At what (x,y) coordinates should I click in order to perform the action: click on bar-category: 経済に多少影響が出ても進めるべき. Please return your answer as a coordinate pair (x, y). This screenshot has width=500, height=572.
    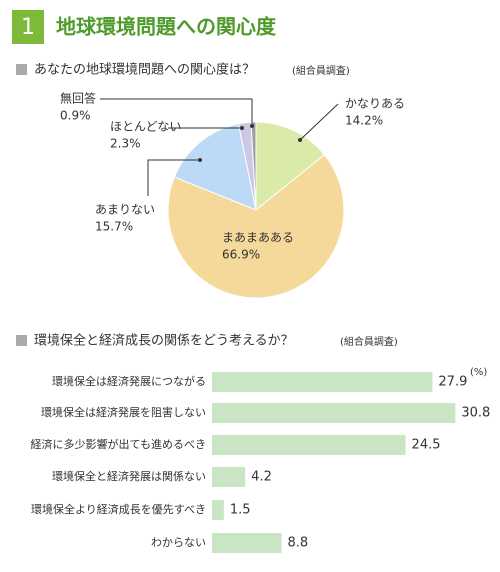
    Looking at the image, I should click on (118, 444).